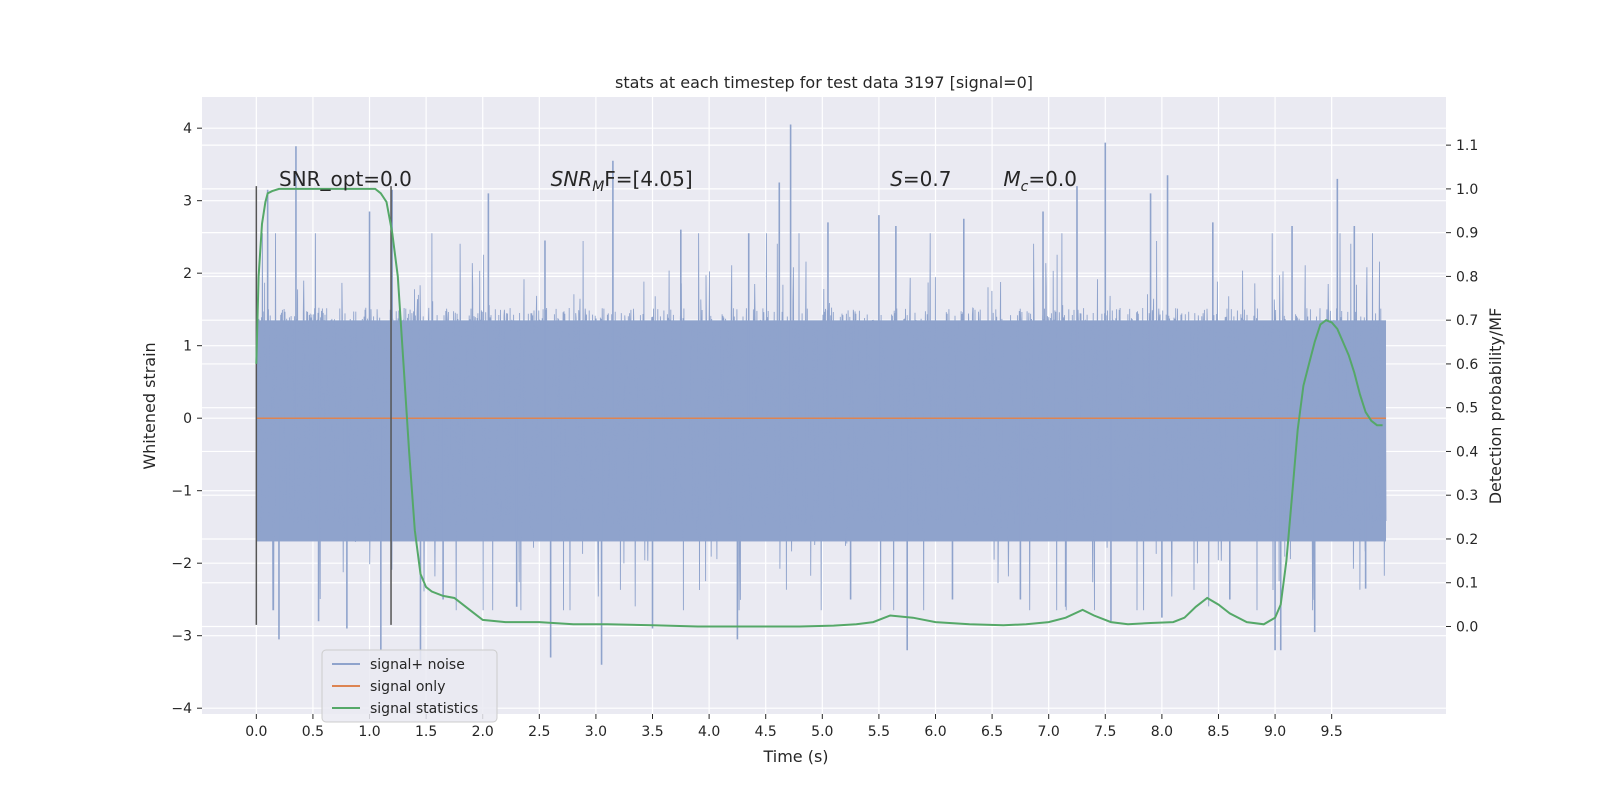 This screenshot has height=800, width=1600. What do you see at coordinates (572, 179) in the screenshot?
I see `annotation-part: SNR` at bounding box center [572, 179].